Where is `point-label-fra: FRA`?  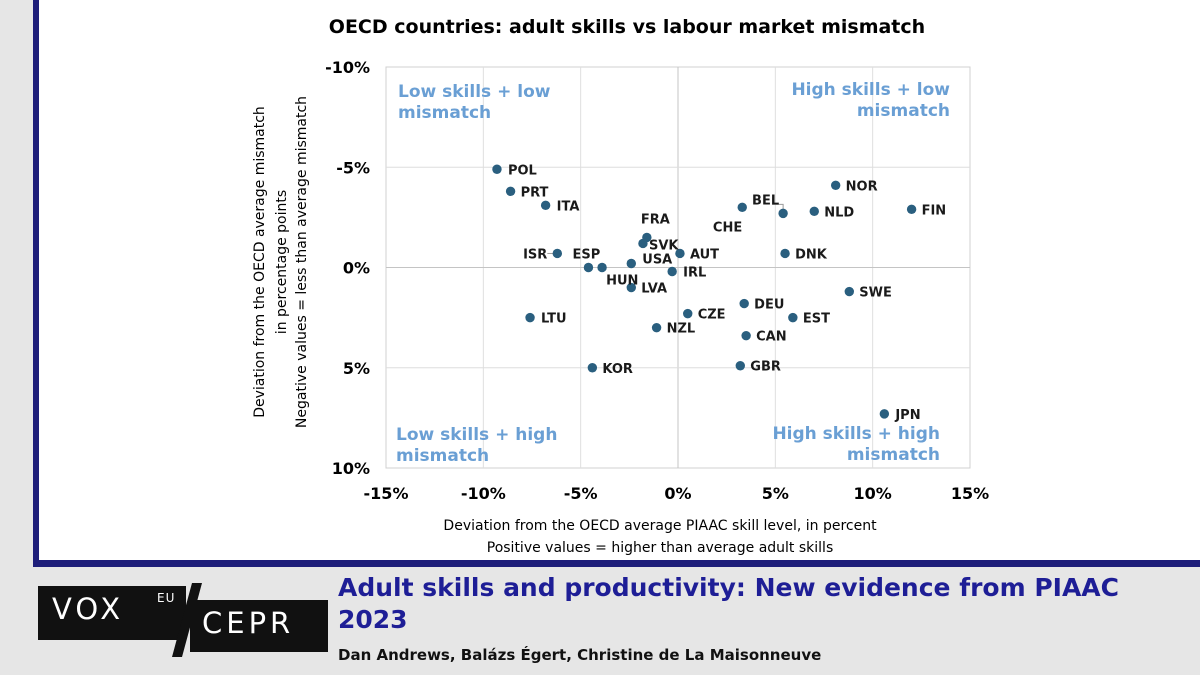
point-label-fra: FRA is located at coordinates (655, 219).